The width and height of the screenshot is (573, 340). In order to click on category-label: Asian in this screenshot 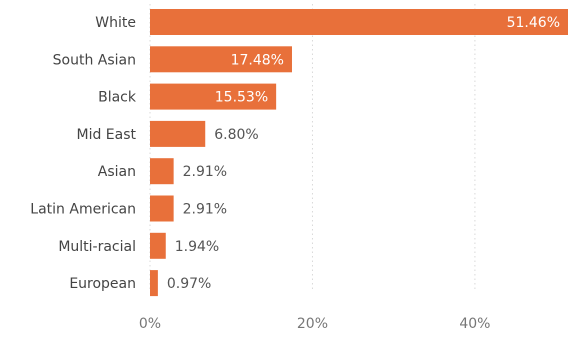, I will do `click(117, 172)`.